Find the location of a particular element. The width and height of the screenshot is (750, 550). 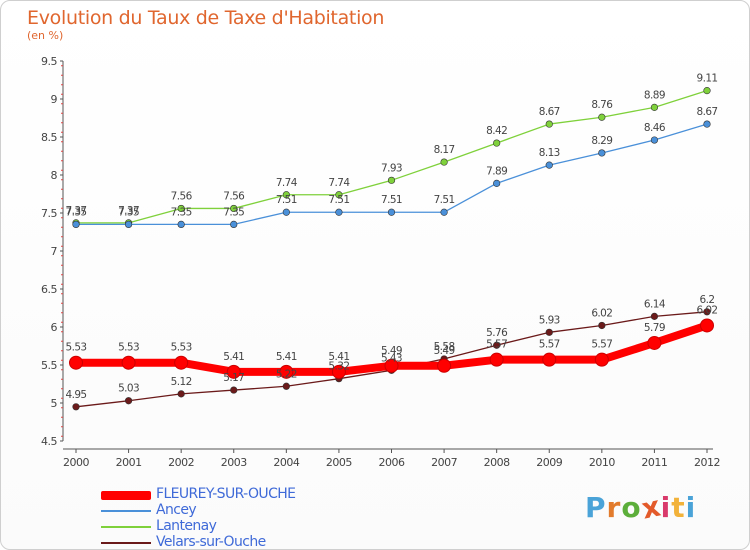

data-label: 6.14 is located at coordinates (655, 304).